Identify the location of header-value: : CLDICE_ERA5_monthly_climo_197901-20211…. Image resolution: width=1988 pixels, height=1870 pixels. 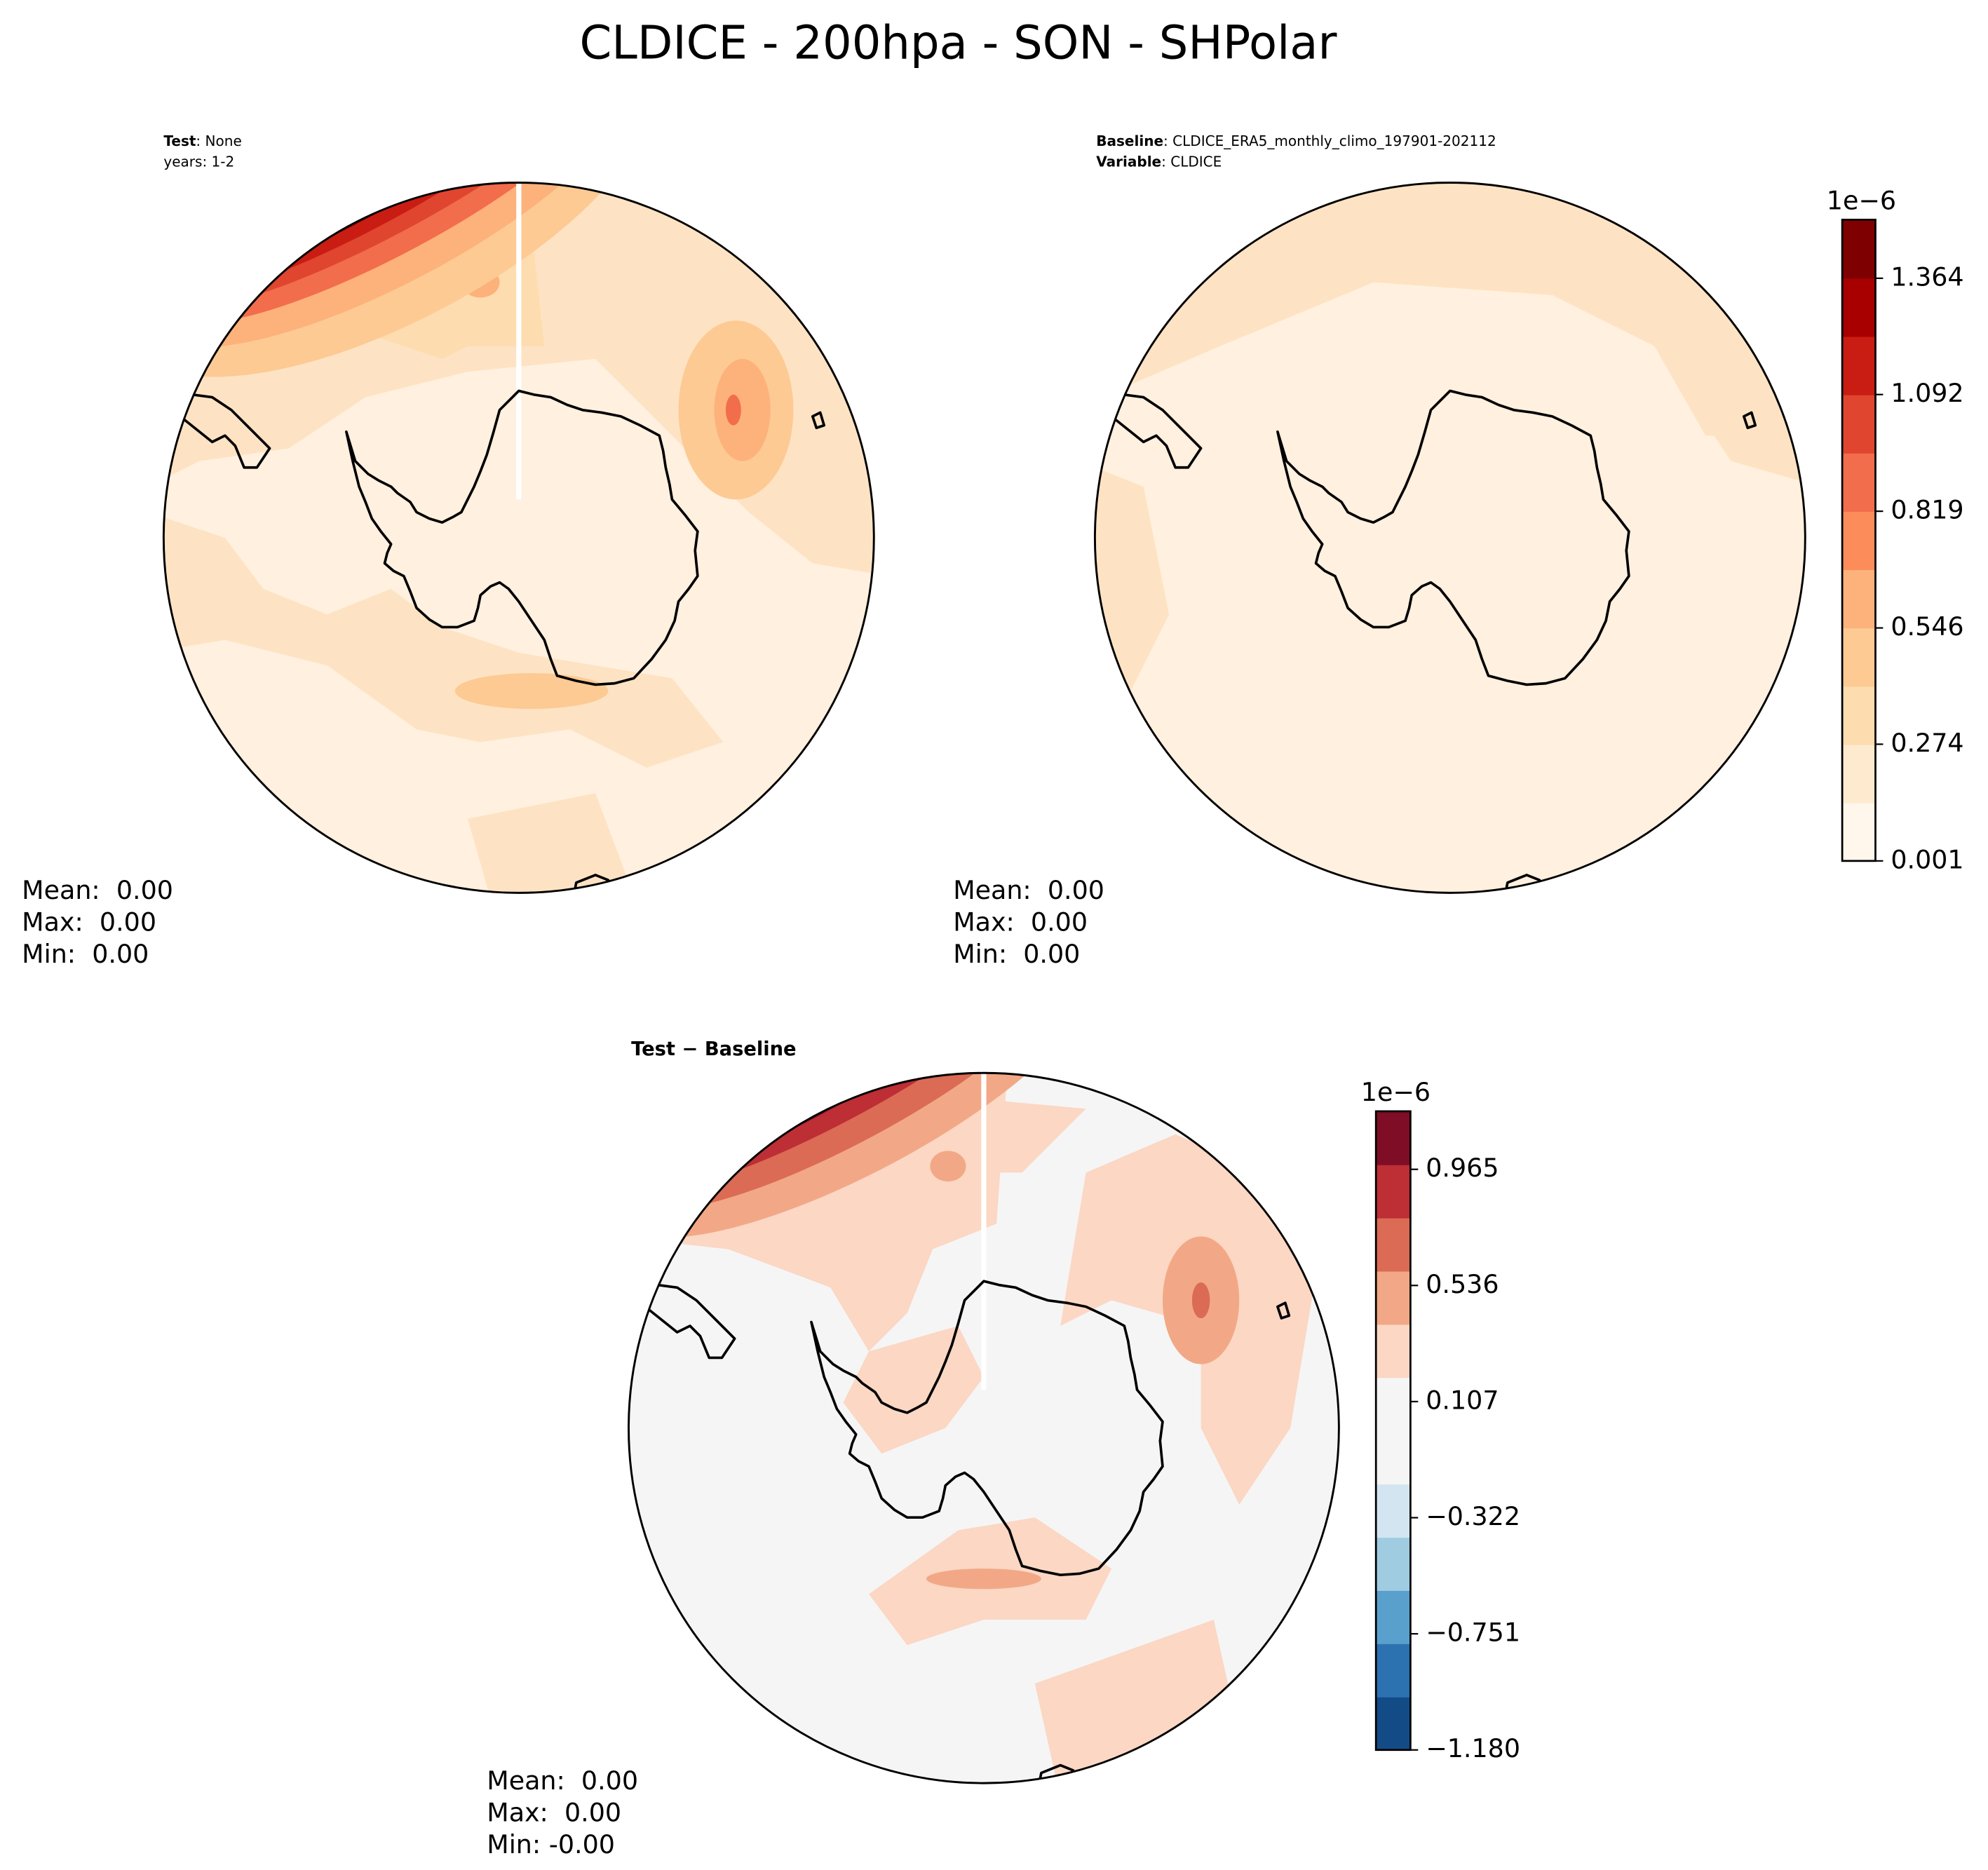
(1329, 141).